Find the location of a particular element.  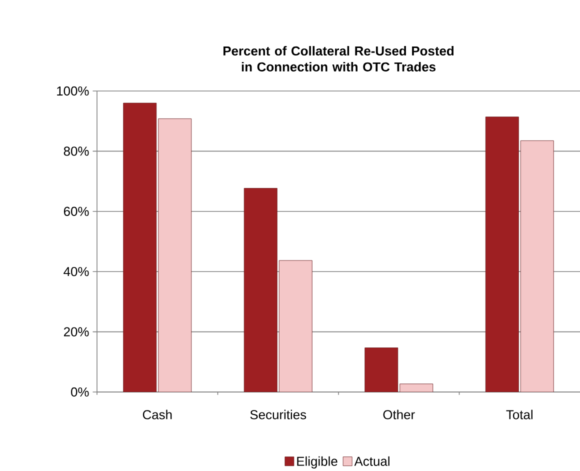

y-tick-label: 60% is located at coordinates (76, 211).